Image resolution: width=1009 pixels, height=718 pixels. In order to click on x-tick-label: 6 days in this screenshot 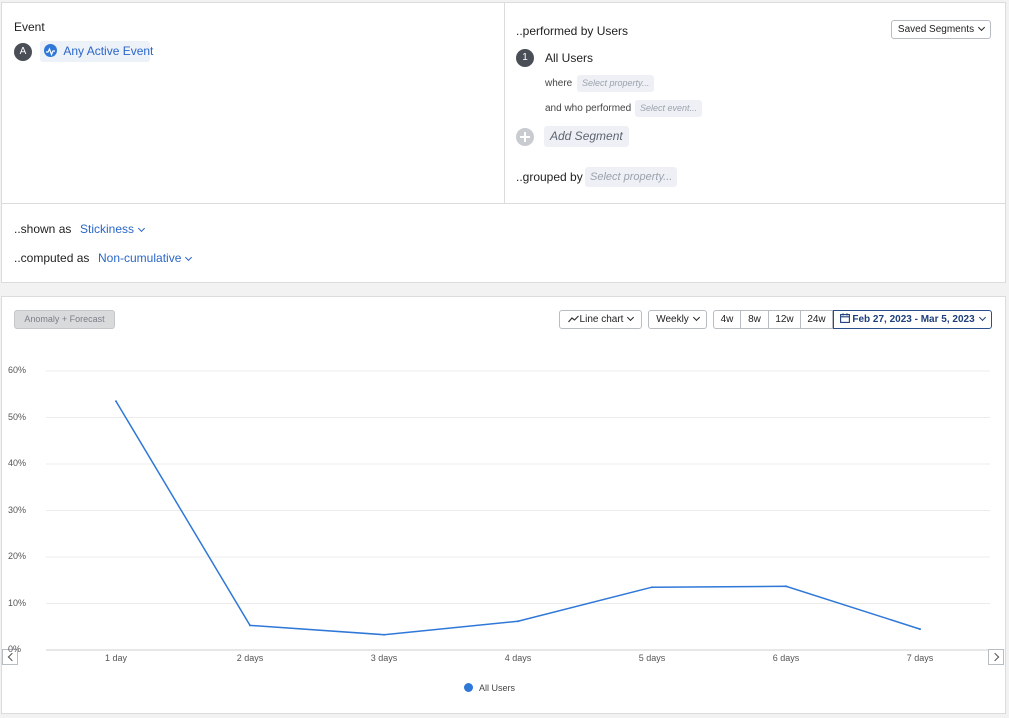, I will do `click(786, 658)`.